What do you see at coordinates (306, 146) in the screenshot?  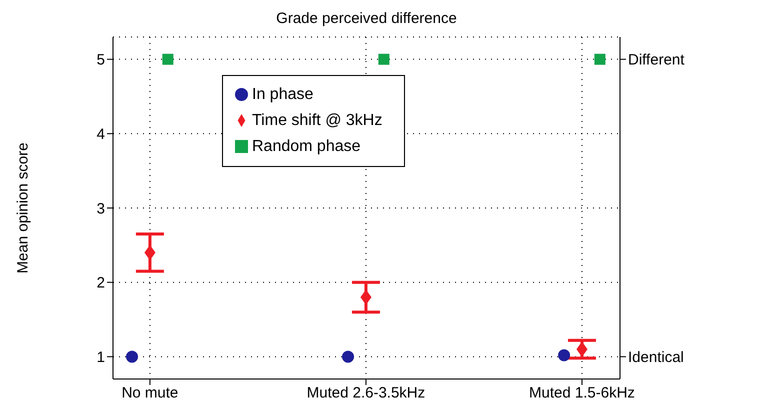 I see `legend-label: Random phase` at bounding box center [306, 146].